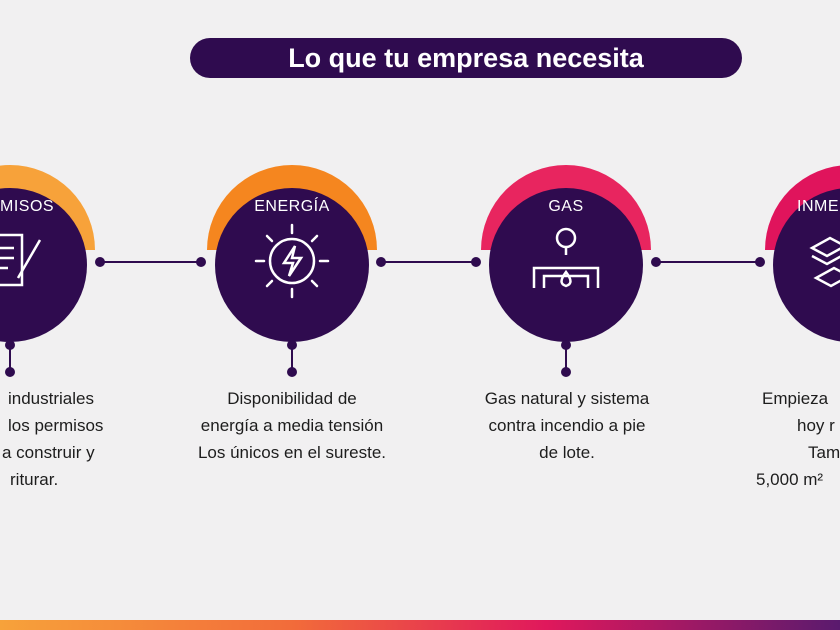 The image size is (840, 630). I want to click on description-line: a construir y, so click(48, 452).